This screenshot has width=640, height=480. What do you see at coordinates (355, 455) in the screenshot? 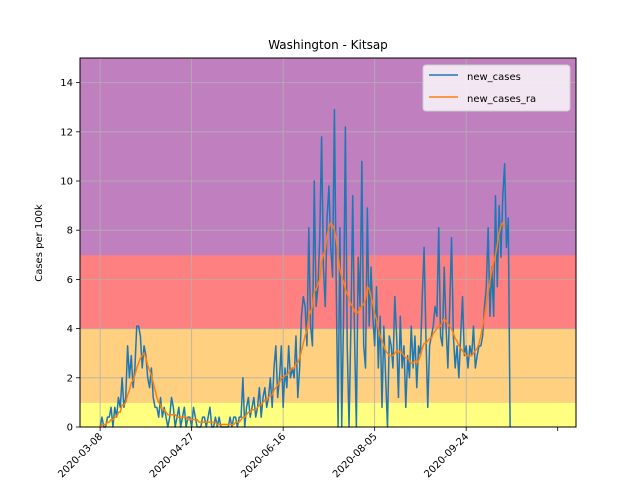
I see `x-tick-label-3: 2020-08-05` at bounding box center [355, 455].